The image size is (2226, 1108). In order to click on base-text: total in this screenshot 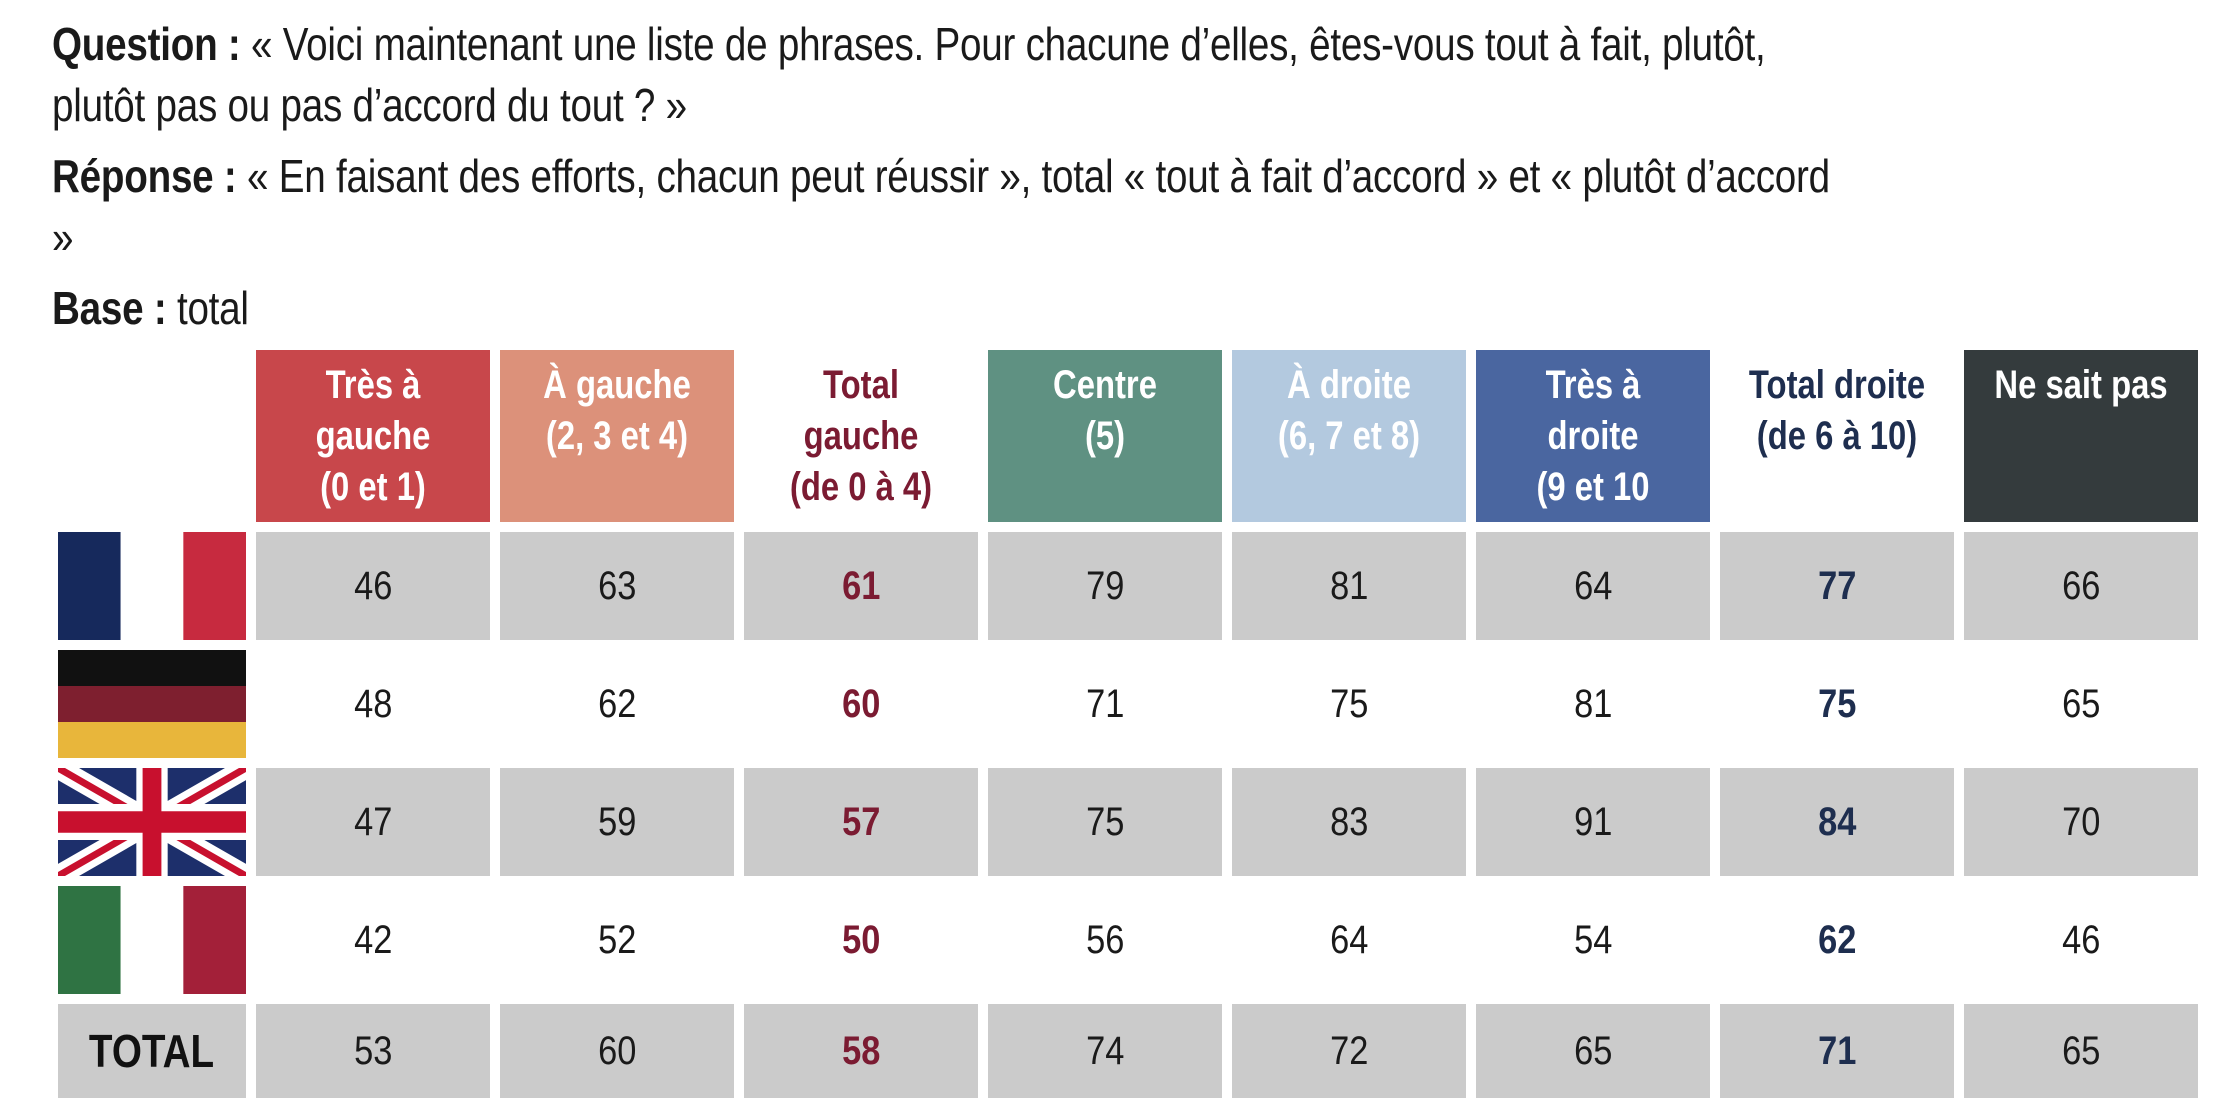, I will do `click(207, 308)`.